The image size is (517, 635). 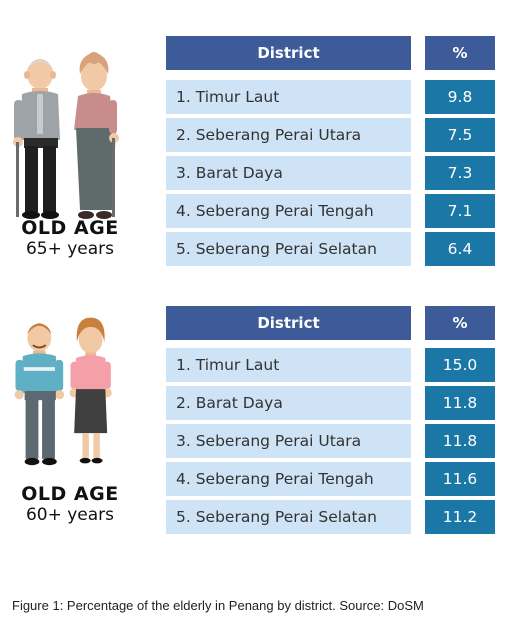 I want to click on age-group-label: OLD AGE 60+ years, so click(x=70, y=504).